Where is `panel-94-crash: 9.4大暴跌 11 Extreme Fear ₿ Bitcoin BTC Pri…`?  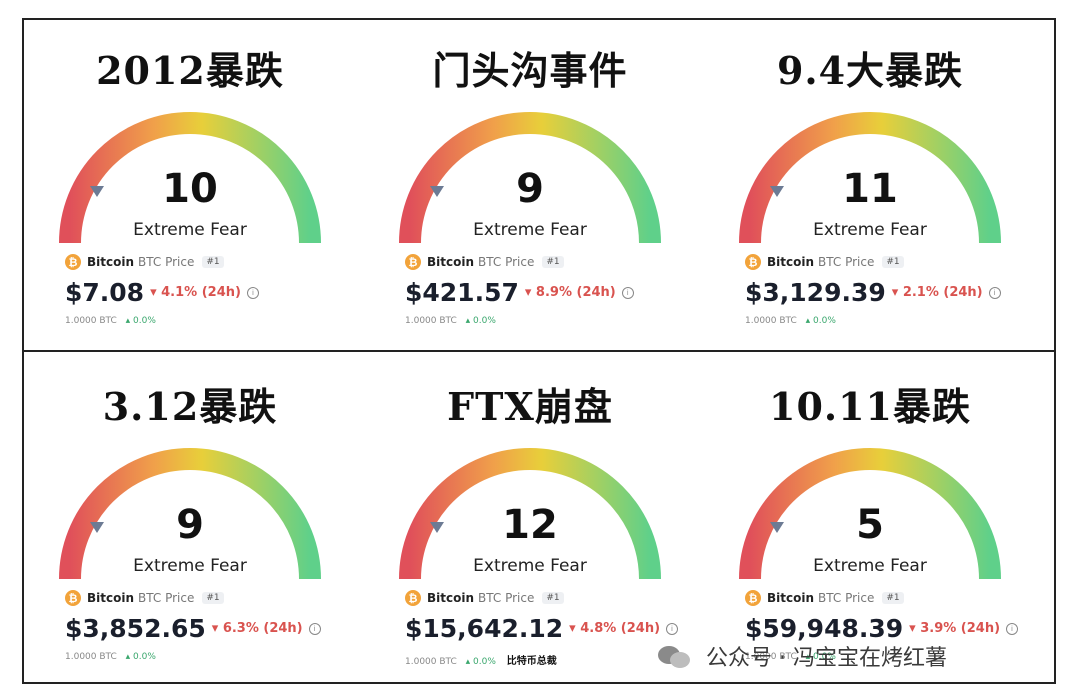
panel-94-crash: 9.4大暴跌 11 Extreme Fear ₿ Bitcoin BTC Pri… is located at coordinates (870, 178).